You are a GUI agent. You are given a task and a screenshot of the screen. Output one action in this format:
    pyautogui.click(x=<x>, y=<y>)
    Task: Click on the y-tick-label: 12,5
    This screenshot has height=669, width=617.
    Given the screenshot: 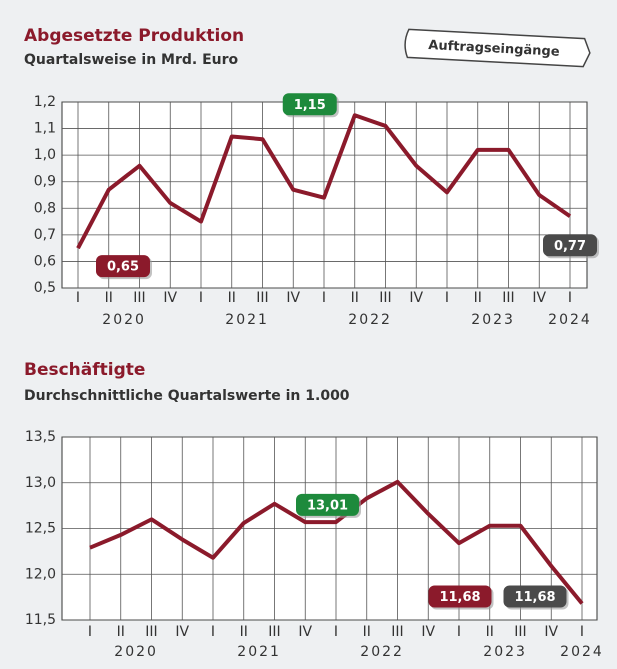 What is the action you would take?
    pyautogui.click(x=40, y=529)
    